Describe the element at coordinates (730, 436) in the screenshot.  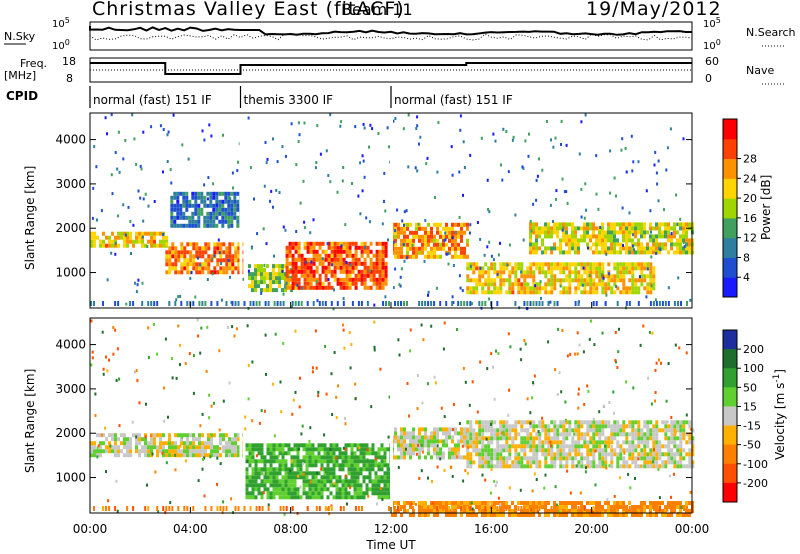
I see `colorbar-segment` at that location.